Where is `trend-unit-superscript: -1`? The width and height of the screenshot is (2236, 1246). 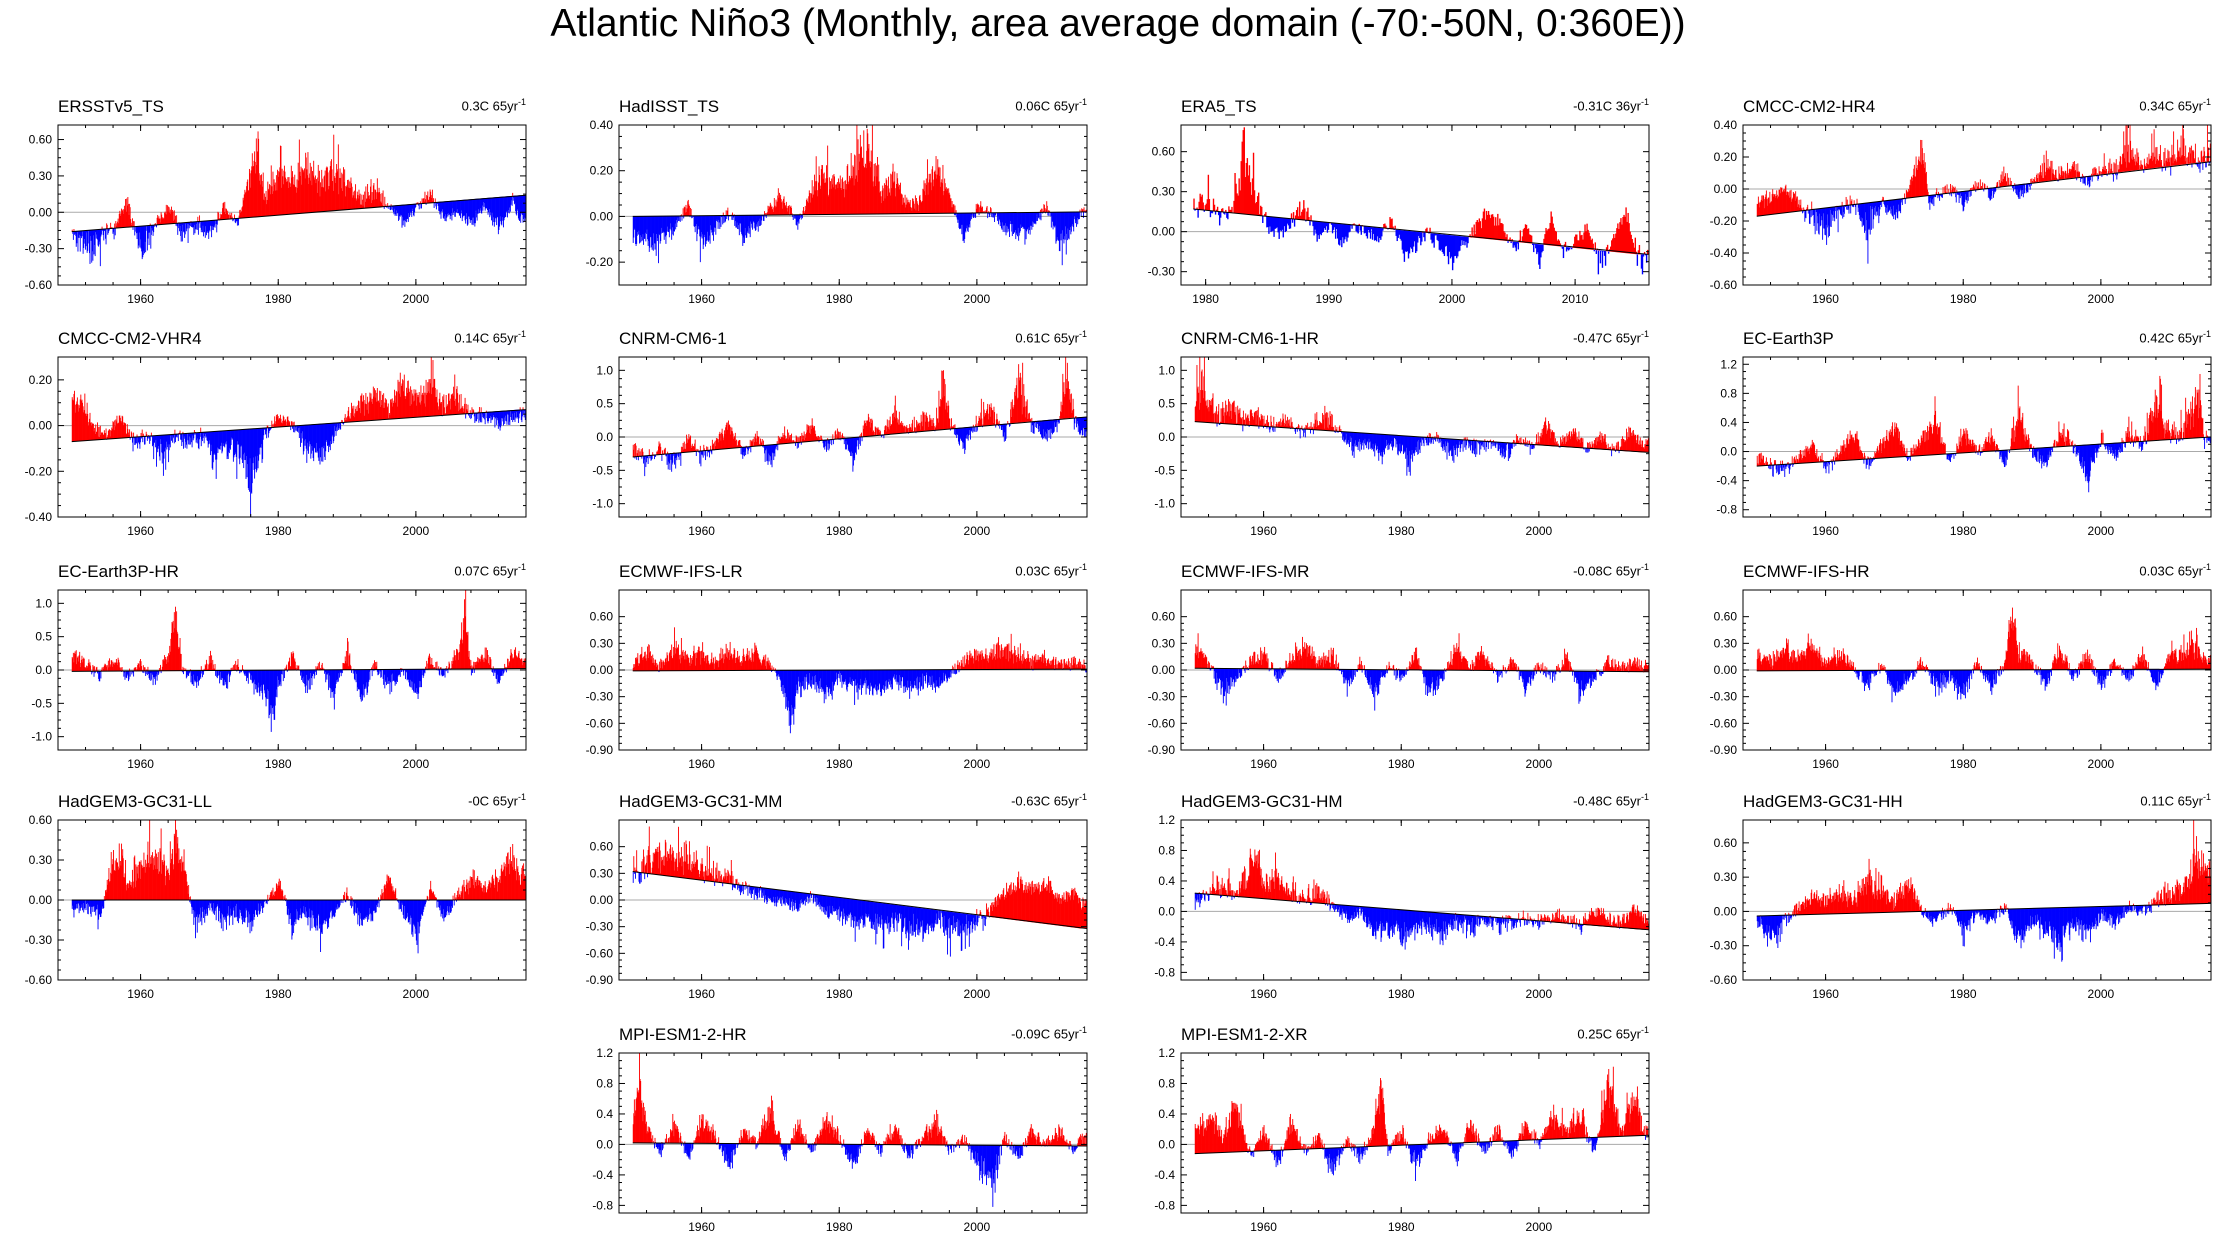
trend-unit-superscript: -1 is located at coordinates (1082, 102).